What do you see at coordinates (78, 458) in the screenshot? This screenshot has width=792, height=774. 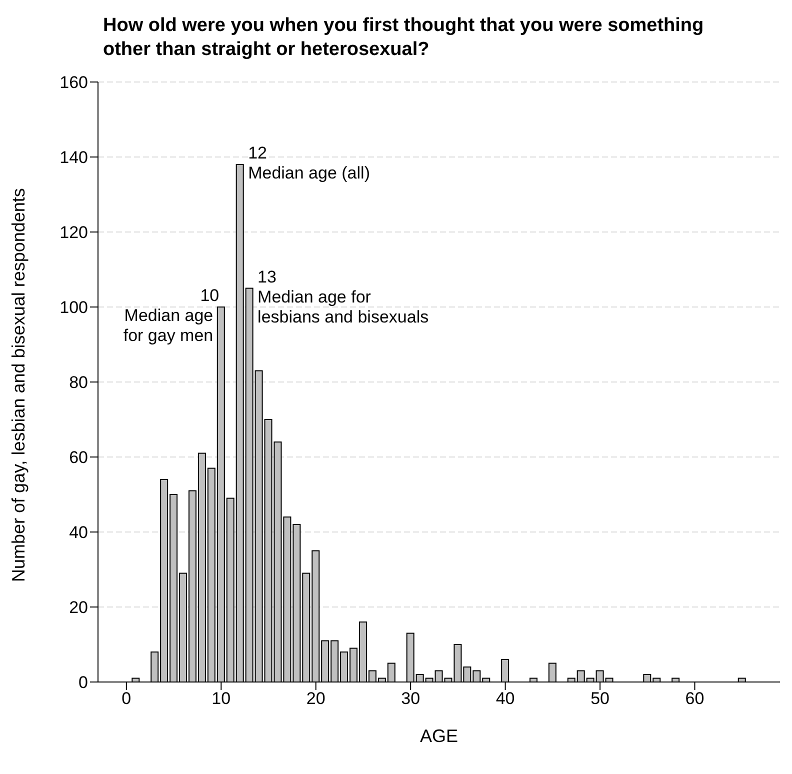 I see `y-tick-label: 60` at bounding box center [78, 458].